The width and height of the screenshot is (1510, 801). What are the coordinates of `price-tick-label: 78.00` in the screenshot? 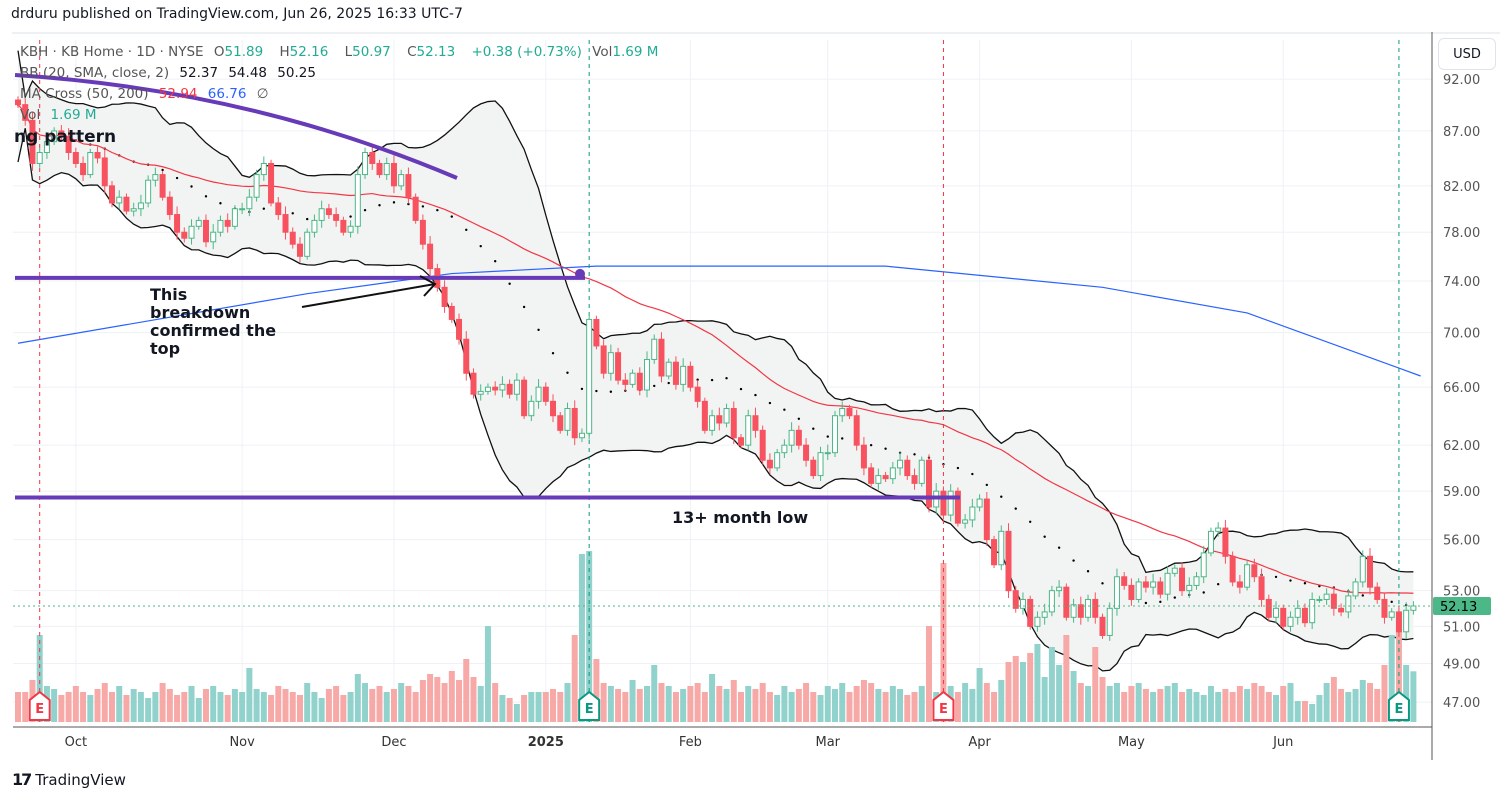 It's located at (1461, 233).